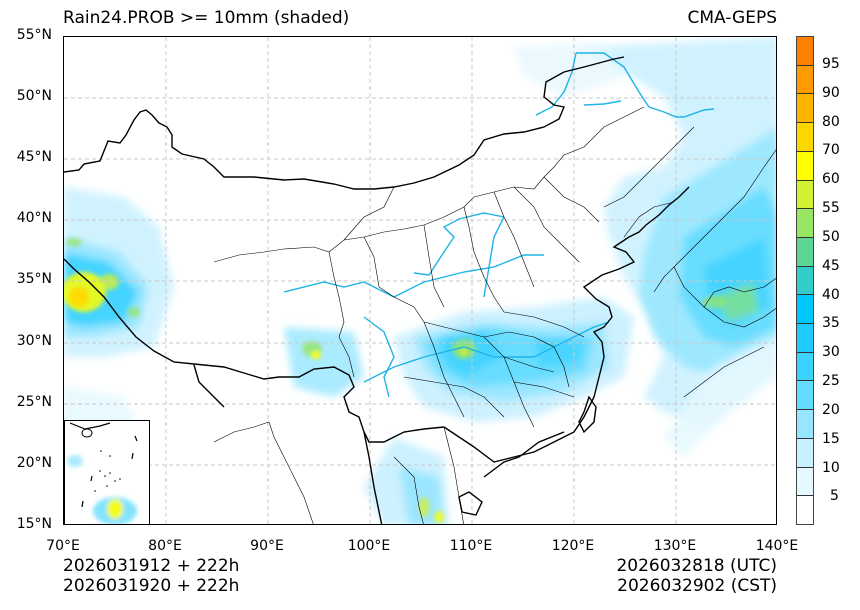 The width and height of the screenshot is (860, 610). I want to click on lon-tick-90: 90°E, so click(267, 546).